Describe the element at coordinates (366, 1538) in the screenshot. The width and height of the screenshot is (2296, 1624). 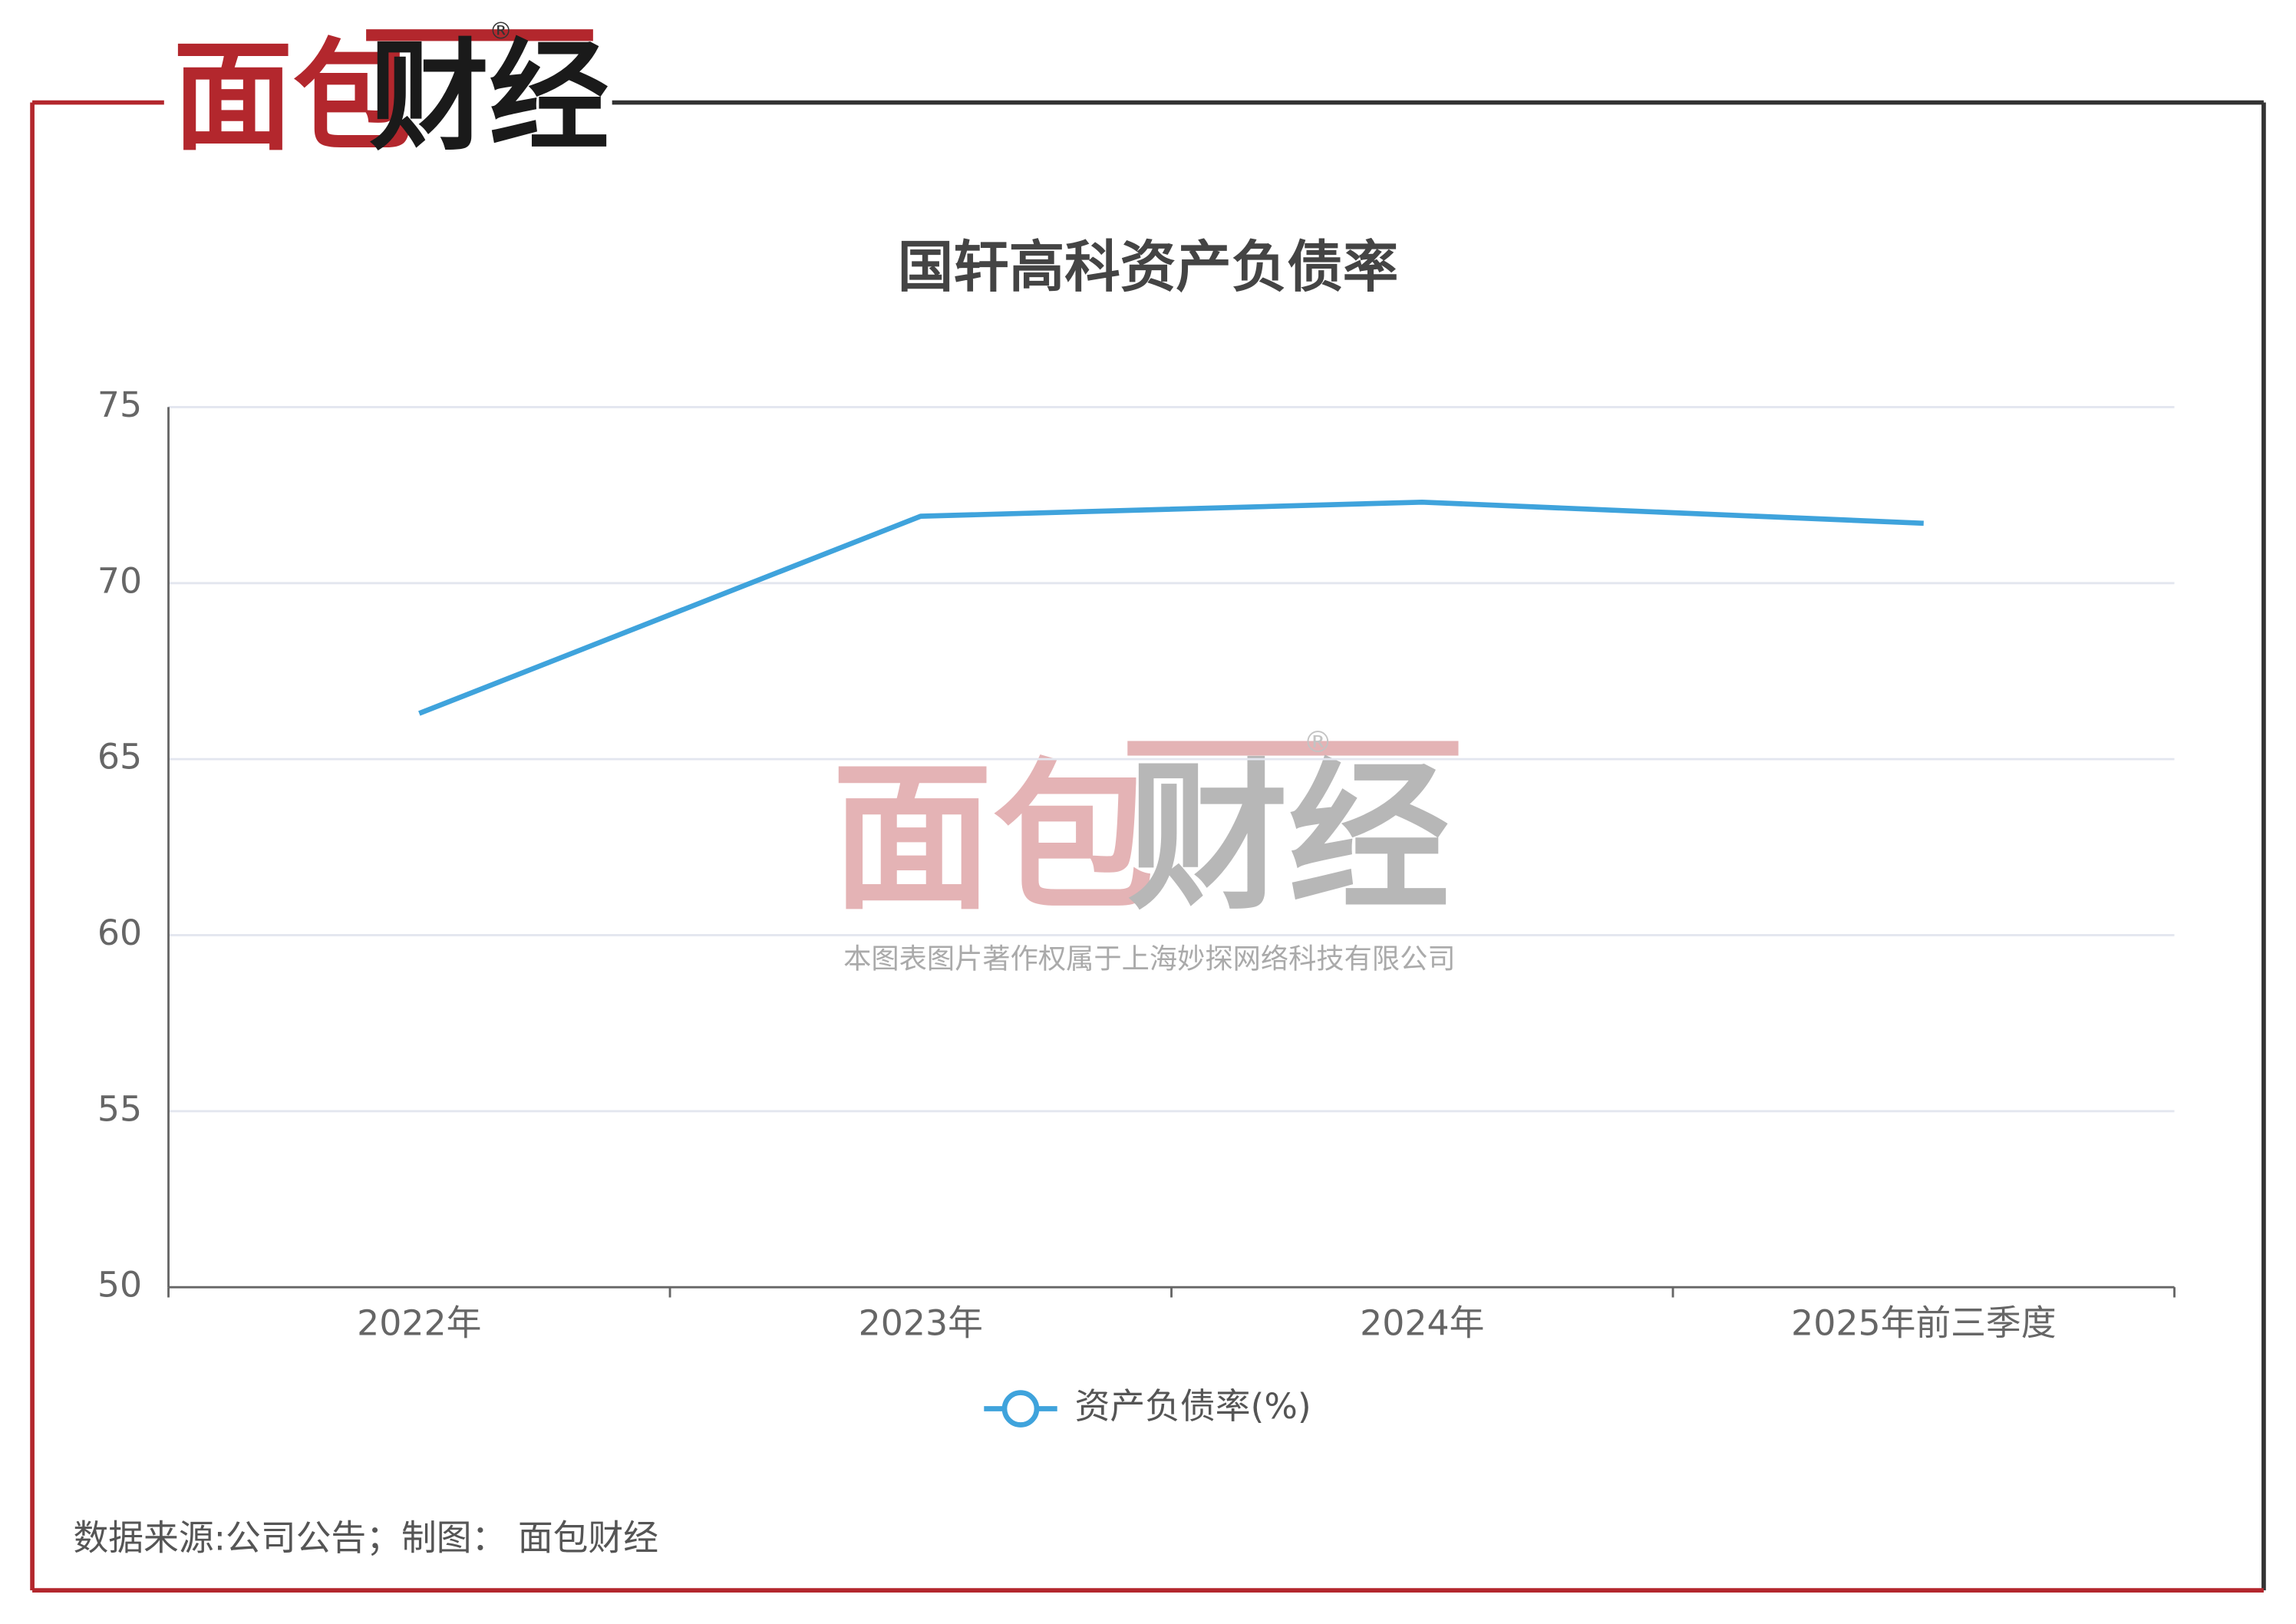
I see `source-note: 数据来源:公司公告；制图： 面包财经` at that location.